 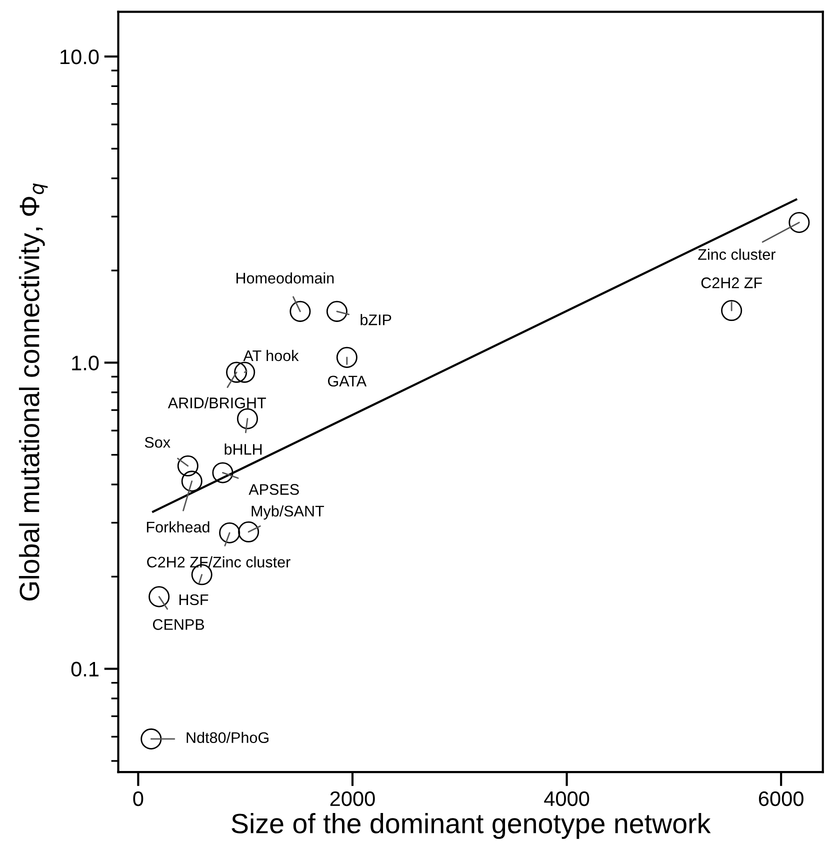 What do you see at coordinates (79, 57) in the screenshot?
I see `y-tick-label: 10.0` at bounding box center [79, 57].